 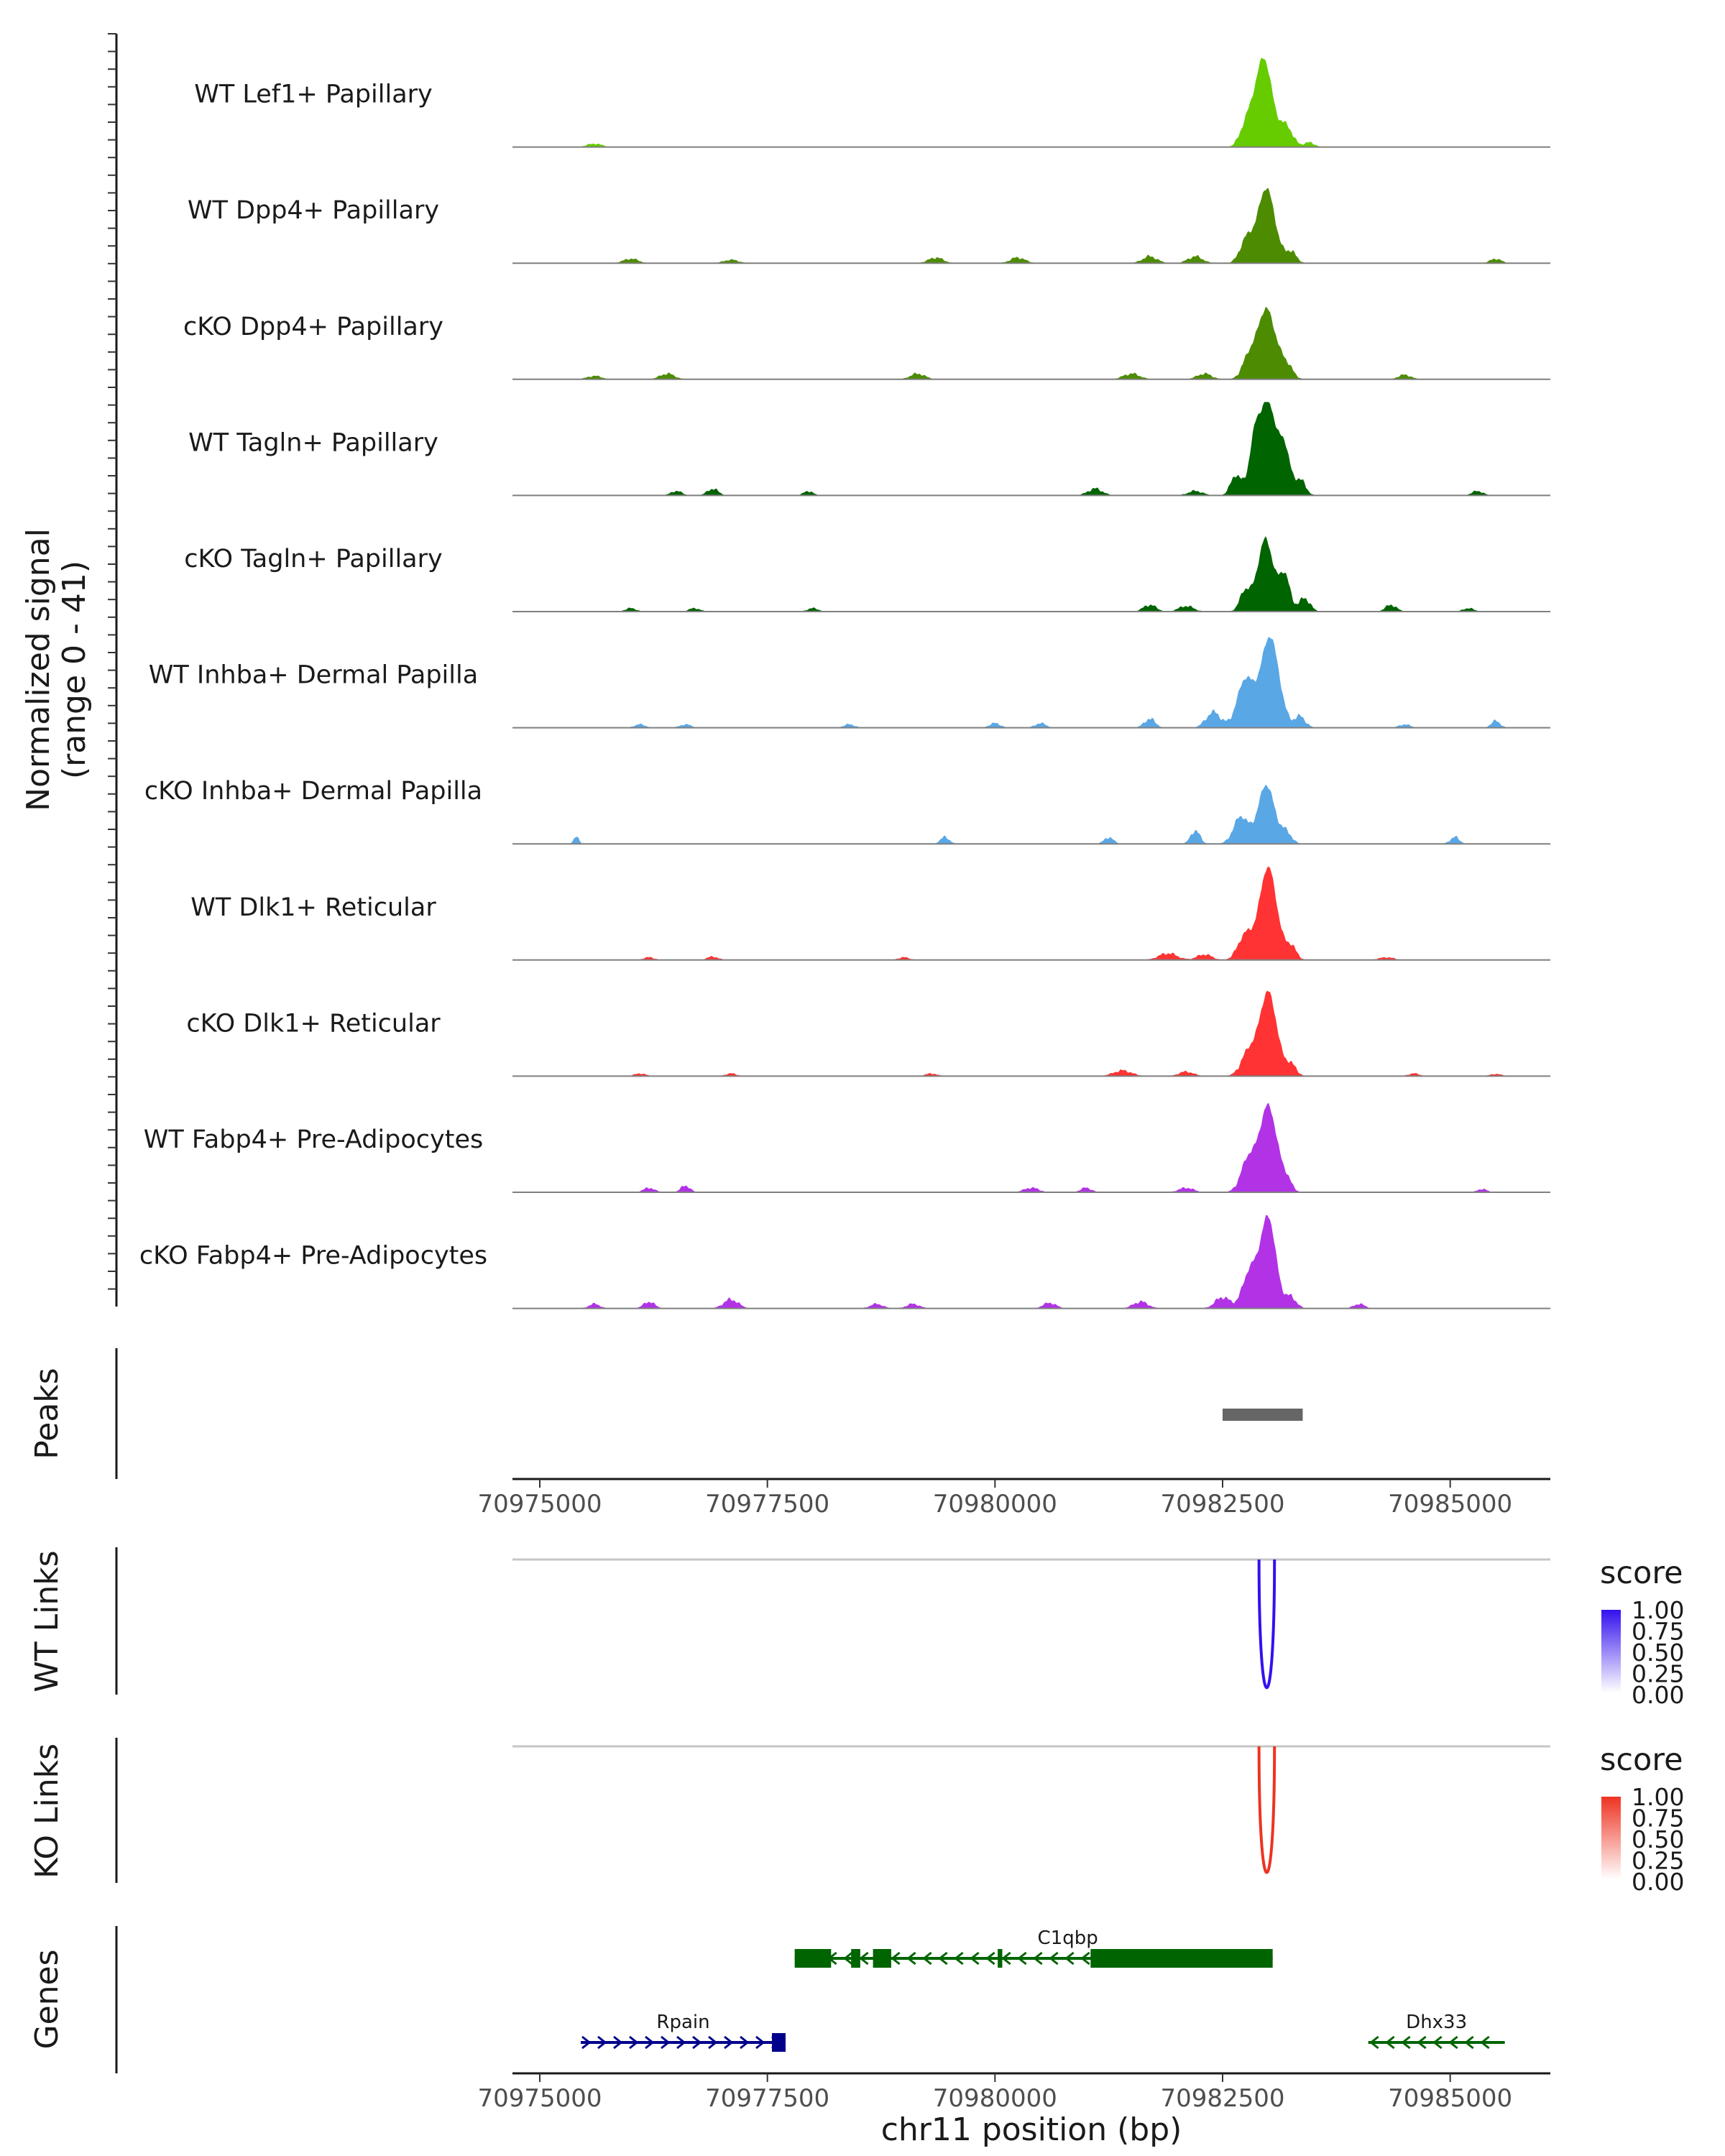 What do you see at coordinates (1013, 1499) in the screenshot?
I see `x-axis-top: 70975000 70977500 70980000 70982500 70985000` at bounding box center [1013, 1499].